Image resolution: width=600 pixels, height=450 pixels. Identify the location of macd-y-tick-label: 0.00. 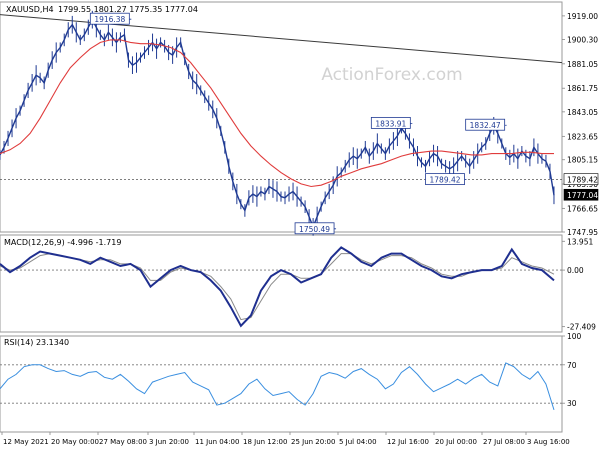
(575, 270).